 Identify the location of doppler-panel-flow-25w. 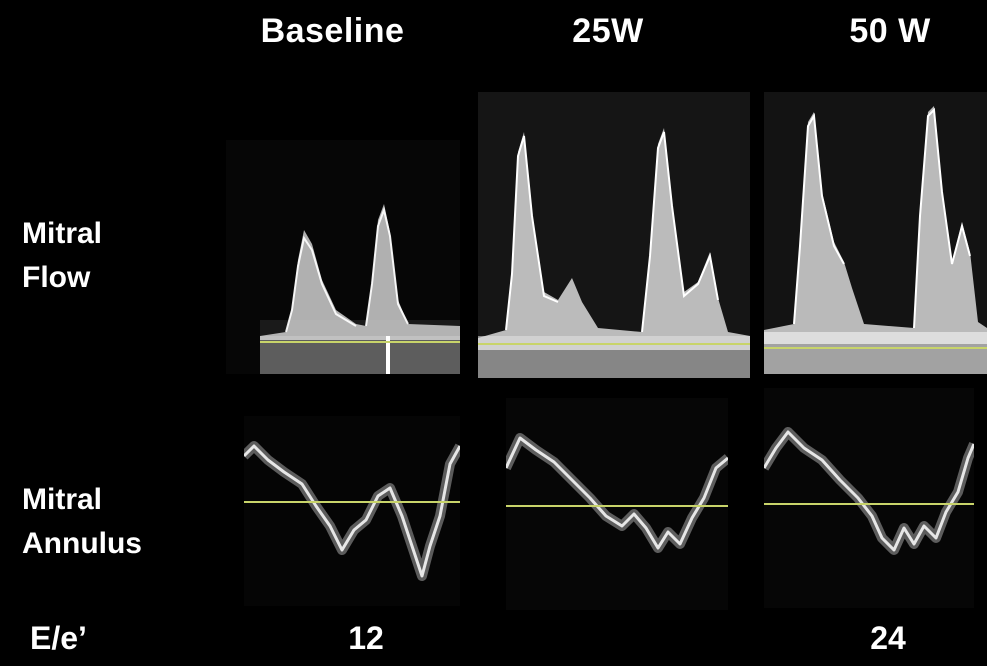
(614, 235).